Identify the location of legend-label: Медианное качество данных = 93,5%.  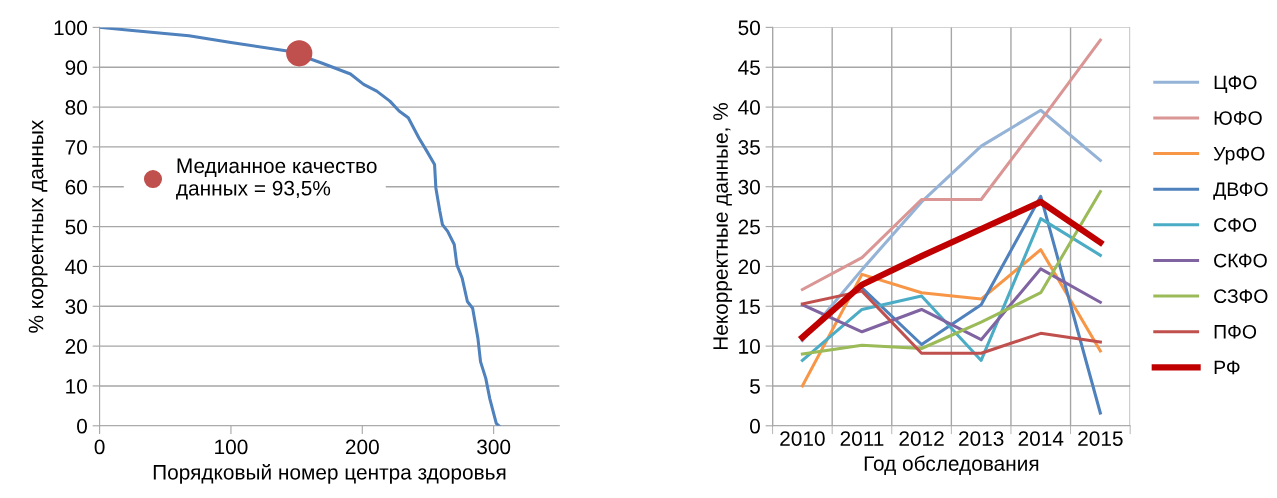
(276, 179).